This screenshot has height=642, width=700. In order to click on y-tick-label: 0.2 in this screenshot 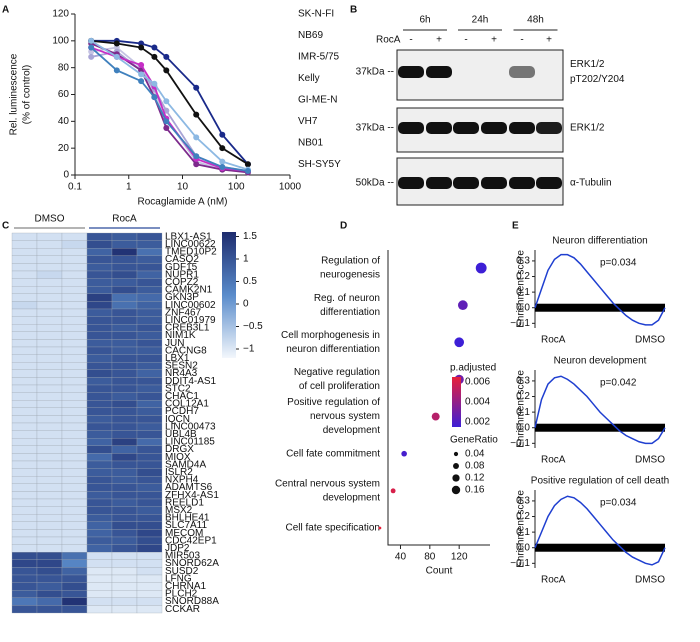, I will do `click(523, 396)`.